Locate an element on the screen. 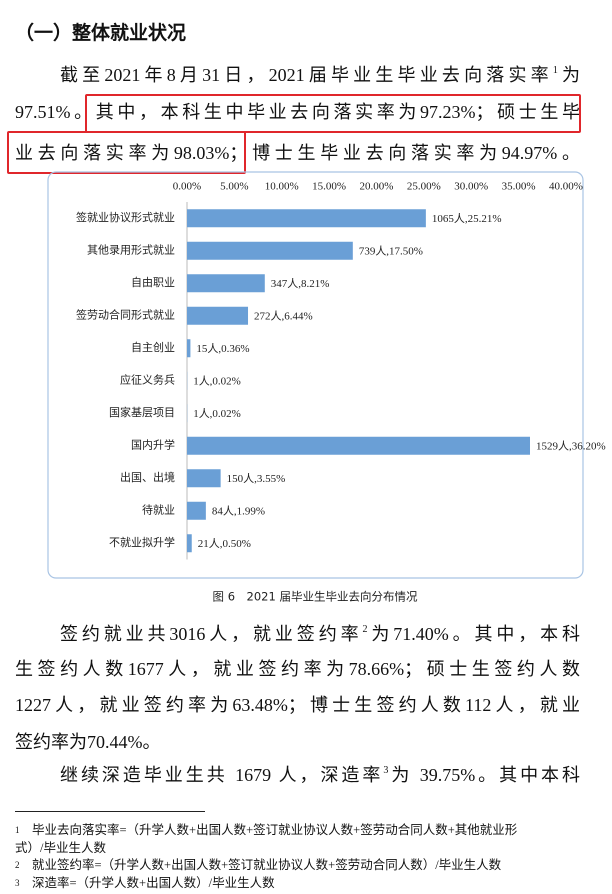 The width and height of the screenshot is (612, 894). value-label: 272人,6.44% is located at coordinates (283, 315).